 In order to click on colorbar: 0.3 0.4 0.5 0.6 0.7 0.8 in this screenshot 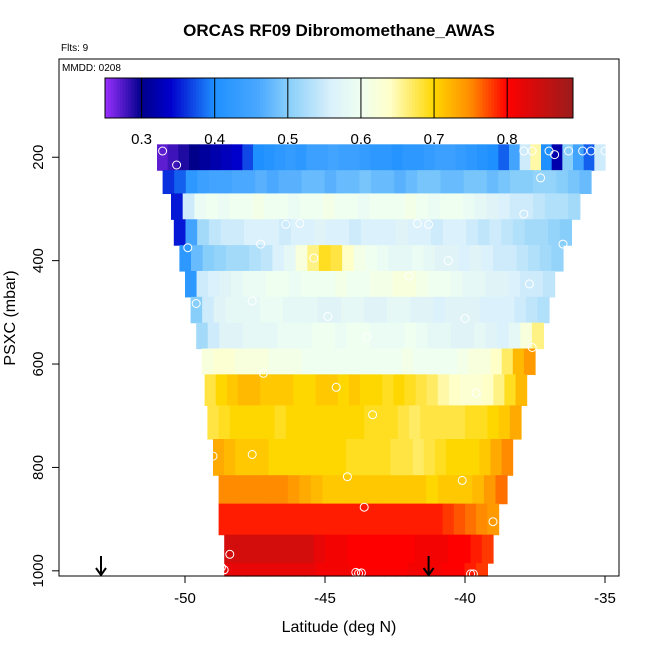, I will do `click(339, 112)`.